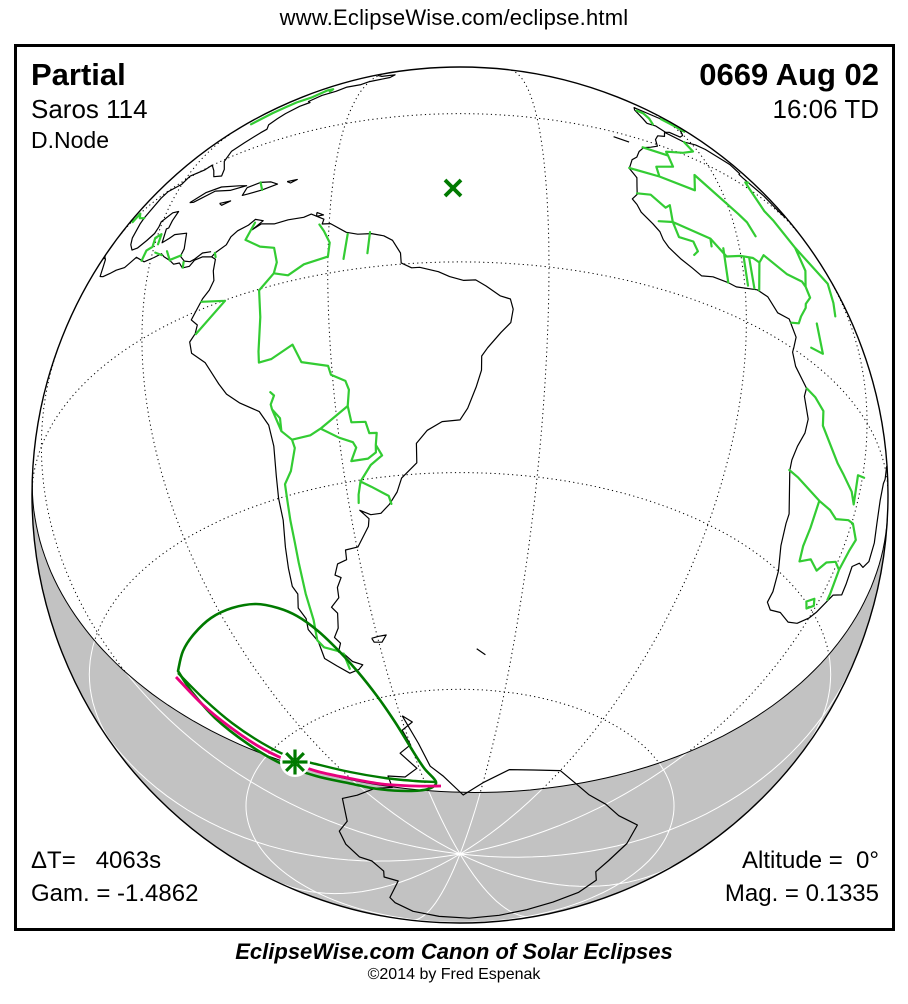 This screenshot has height=1004, width=908. Describe the element at coordinates (115, 893) in the screenshot. I see `gamma-label: Gam. = -1.4862` at that location.